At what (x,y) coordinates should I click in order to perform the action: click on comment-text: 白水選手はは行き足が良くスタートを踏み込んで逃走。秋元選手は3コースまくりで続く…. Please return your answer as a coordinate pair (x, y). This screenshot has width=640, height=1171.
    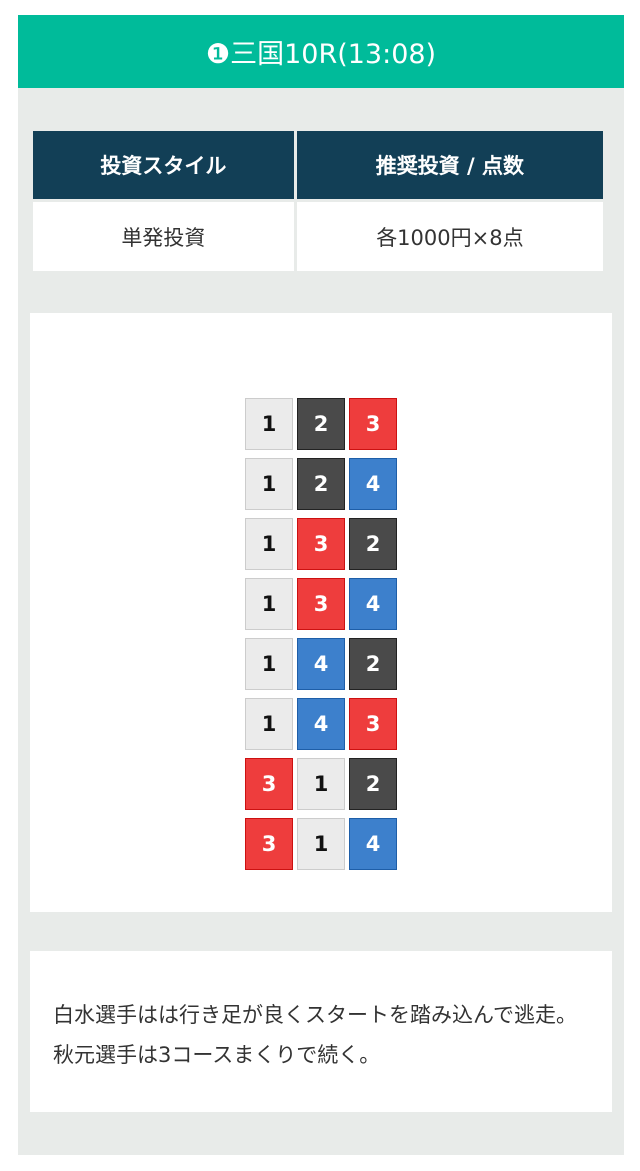
    Looking at the image, I should click on (315, 1035).